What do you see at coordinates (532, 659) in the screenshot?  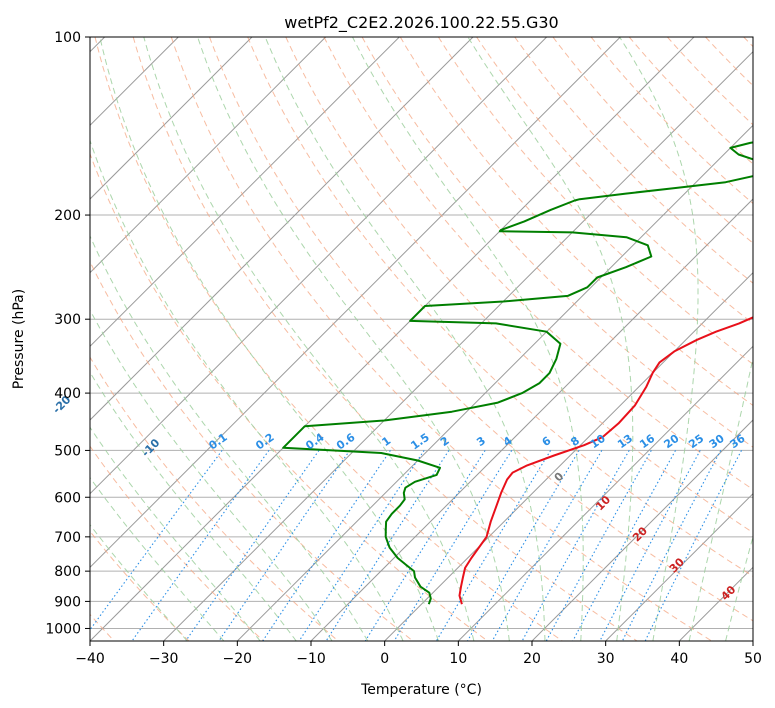 I see `x-tick-label: 20` at bounding box center [532, 659].